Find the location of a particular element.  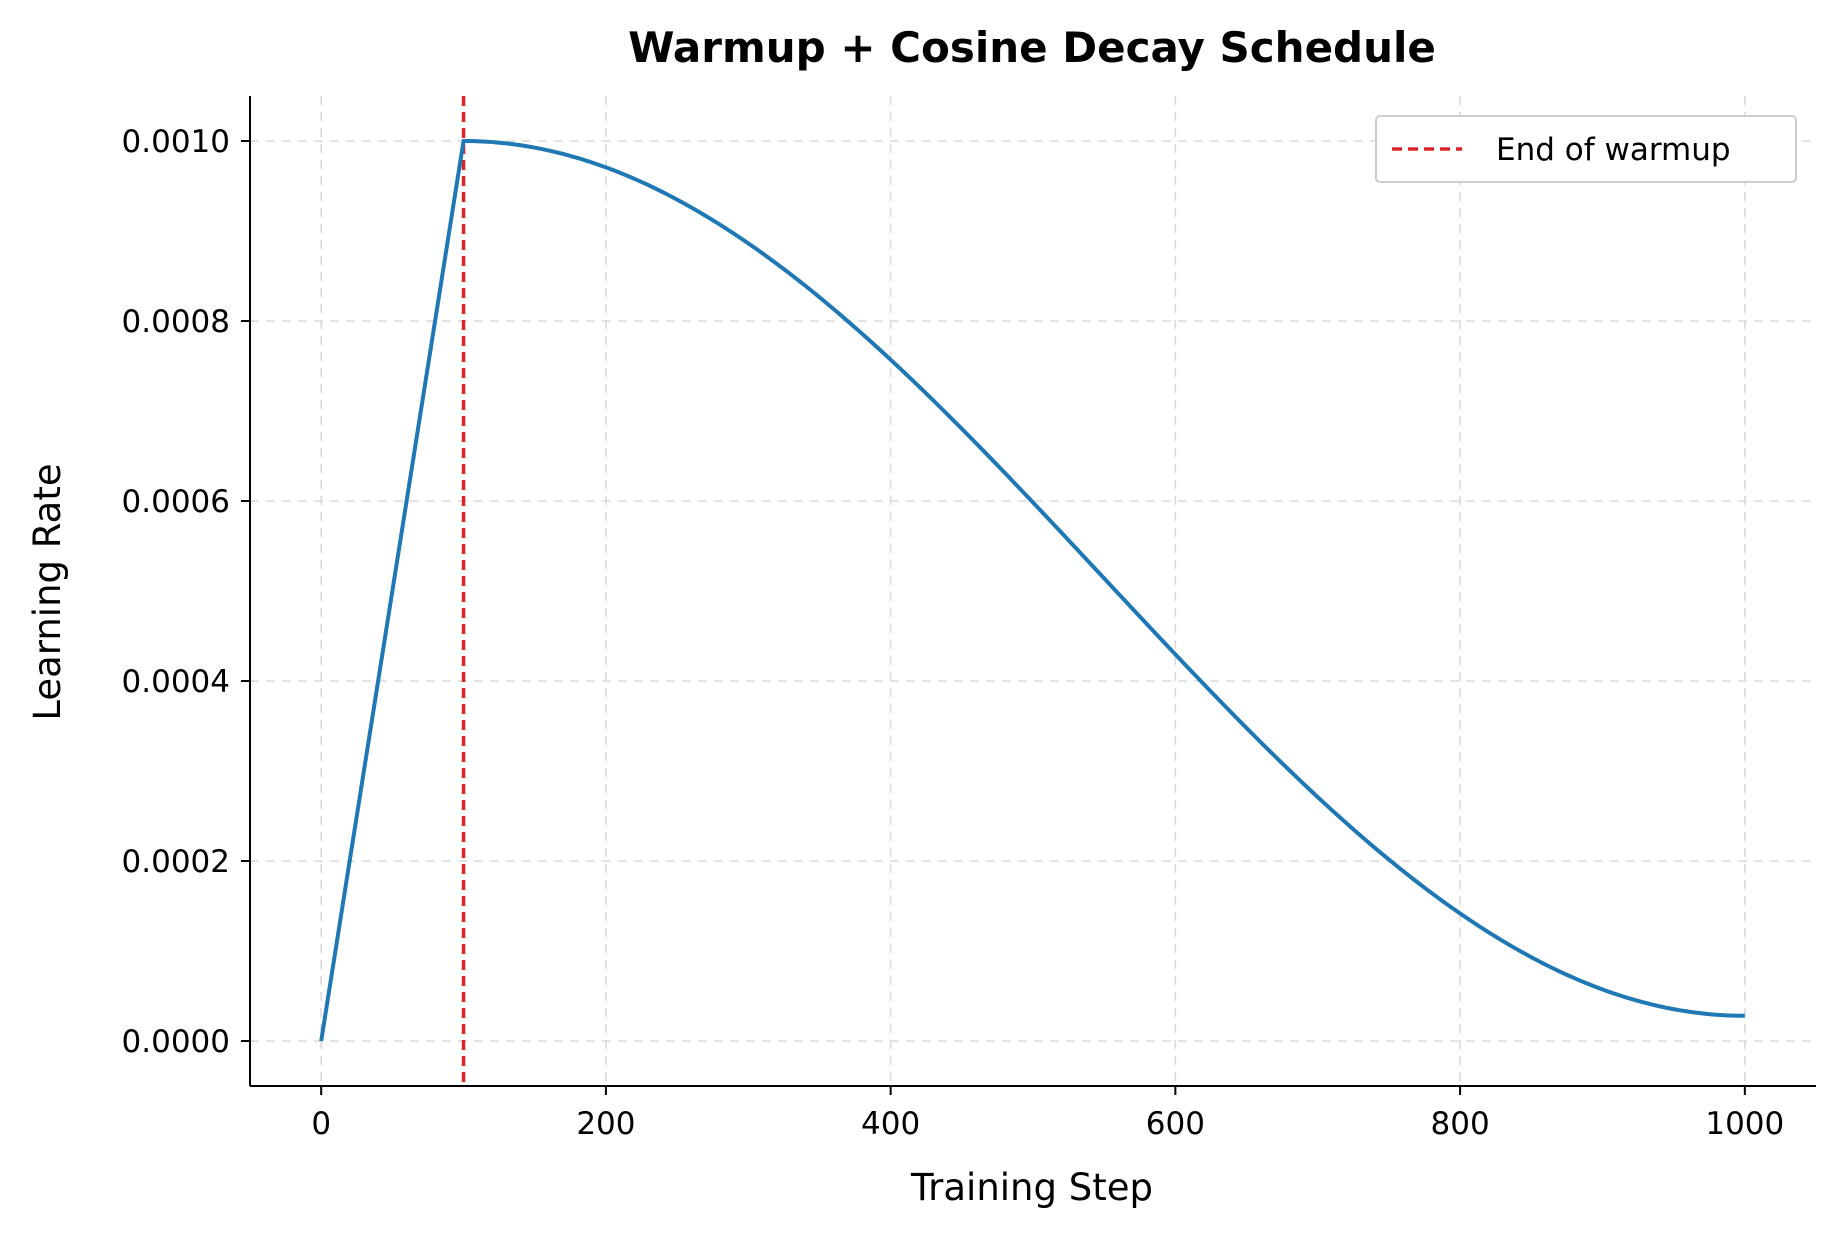

y-tick-label: 0.0004 is located at coordinates (176, 682).